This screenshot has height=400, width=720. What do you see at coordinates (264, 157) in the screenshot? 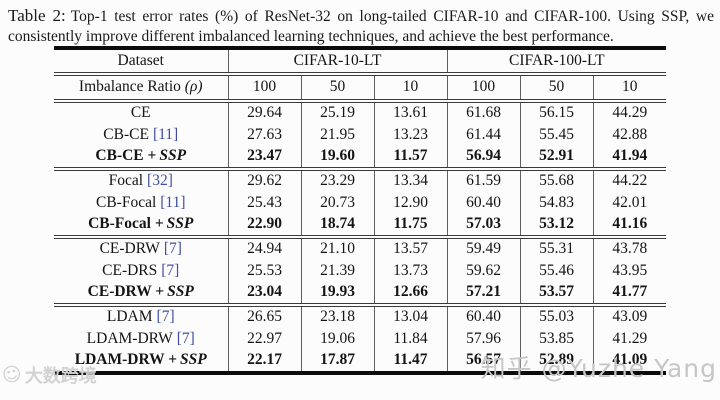
I see `error-rate-cell: 23.47` at bounding box center [264, 157].